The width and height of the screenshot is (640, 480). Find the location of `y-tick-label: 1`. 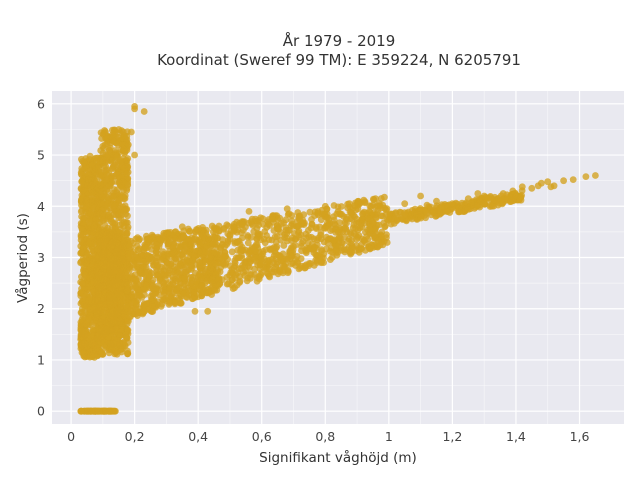

y-tick-label: 1 is located at coordinates (41, 359).